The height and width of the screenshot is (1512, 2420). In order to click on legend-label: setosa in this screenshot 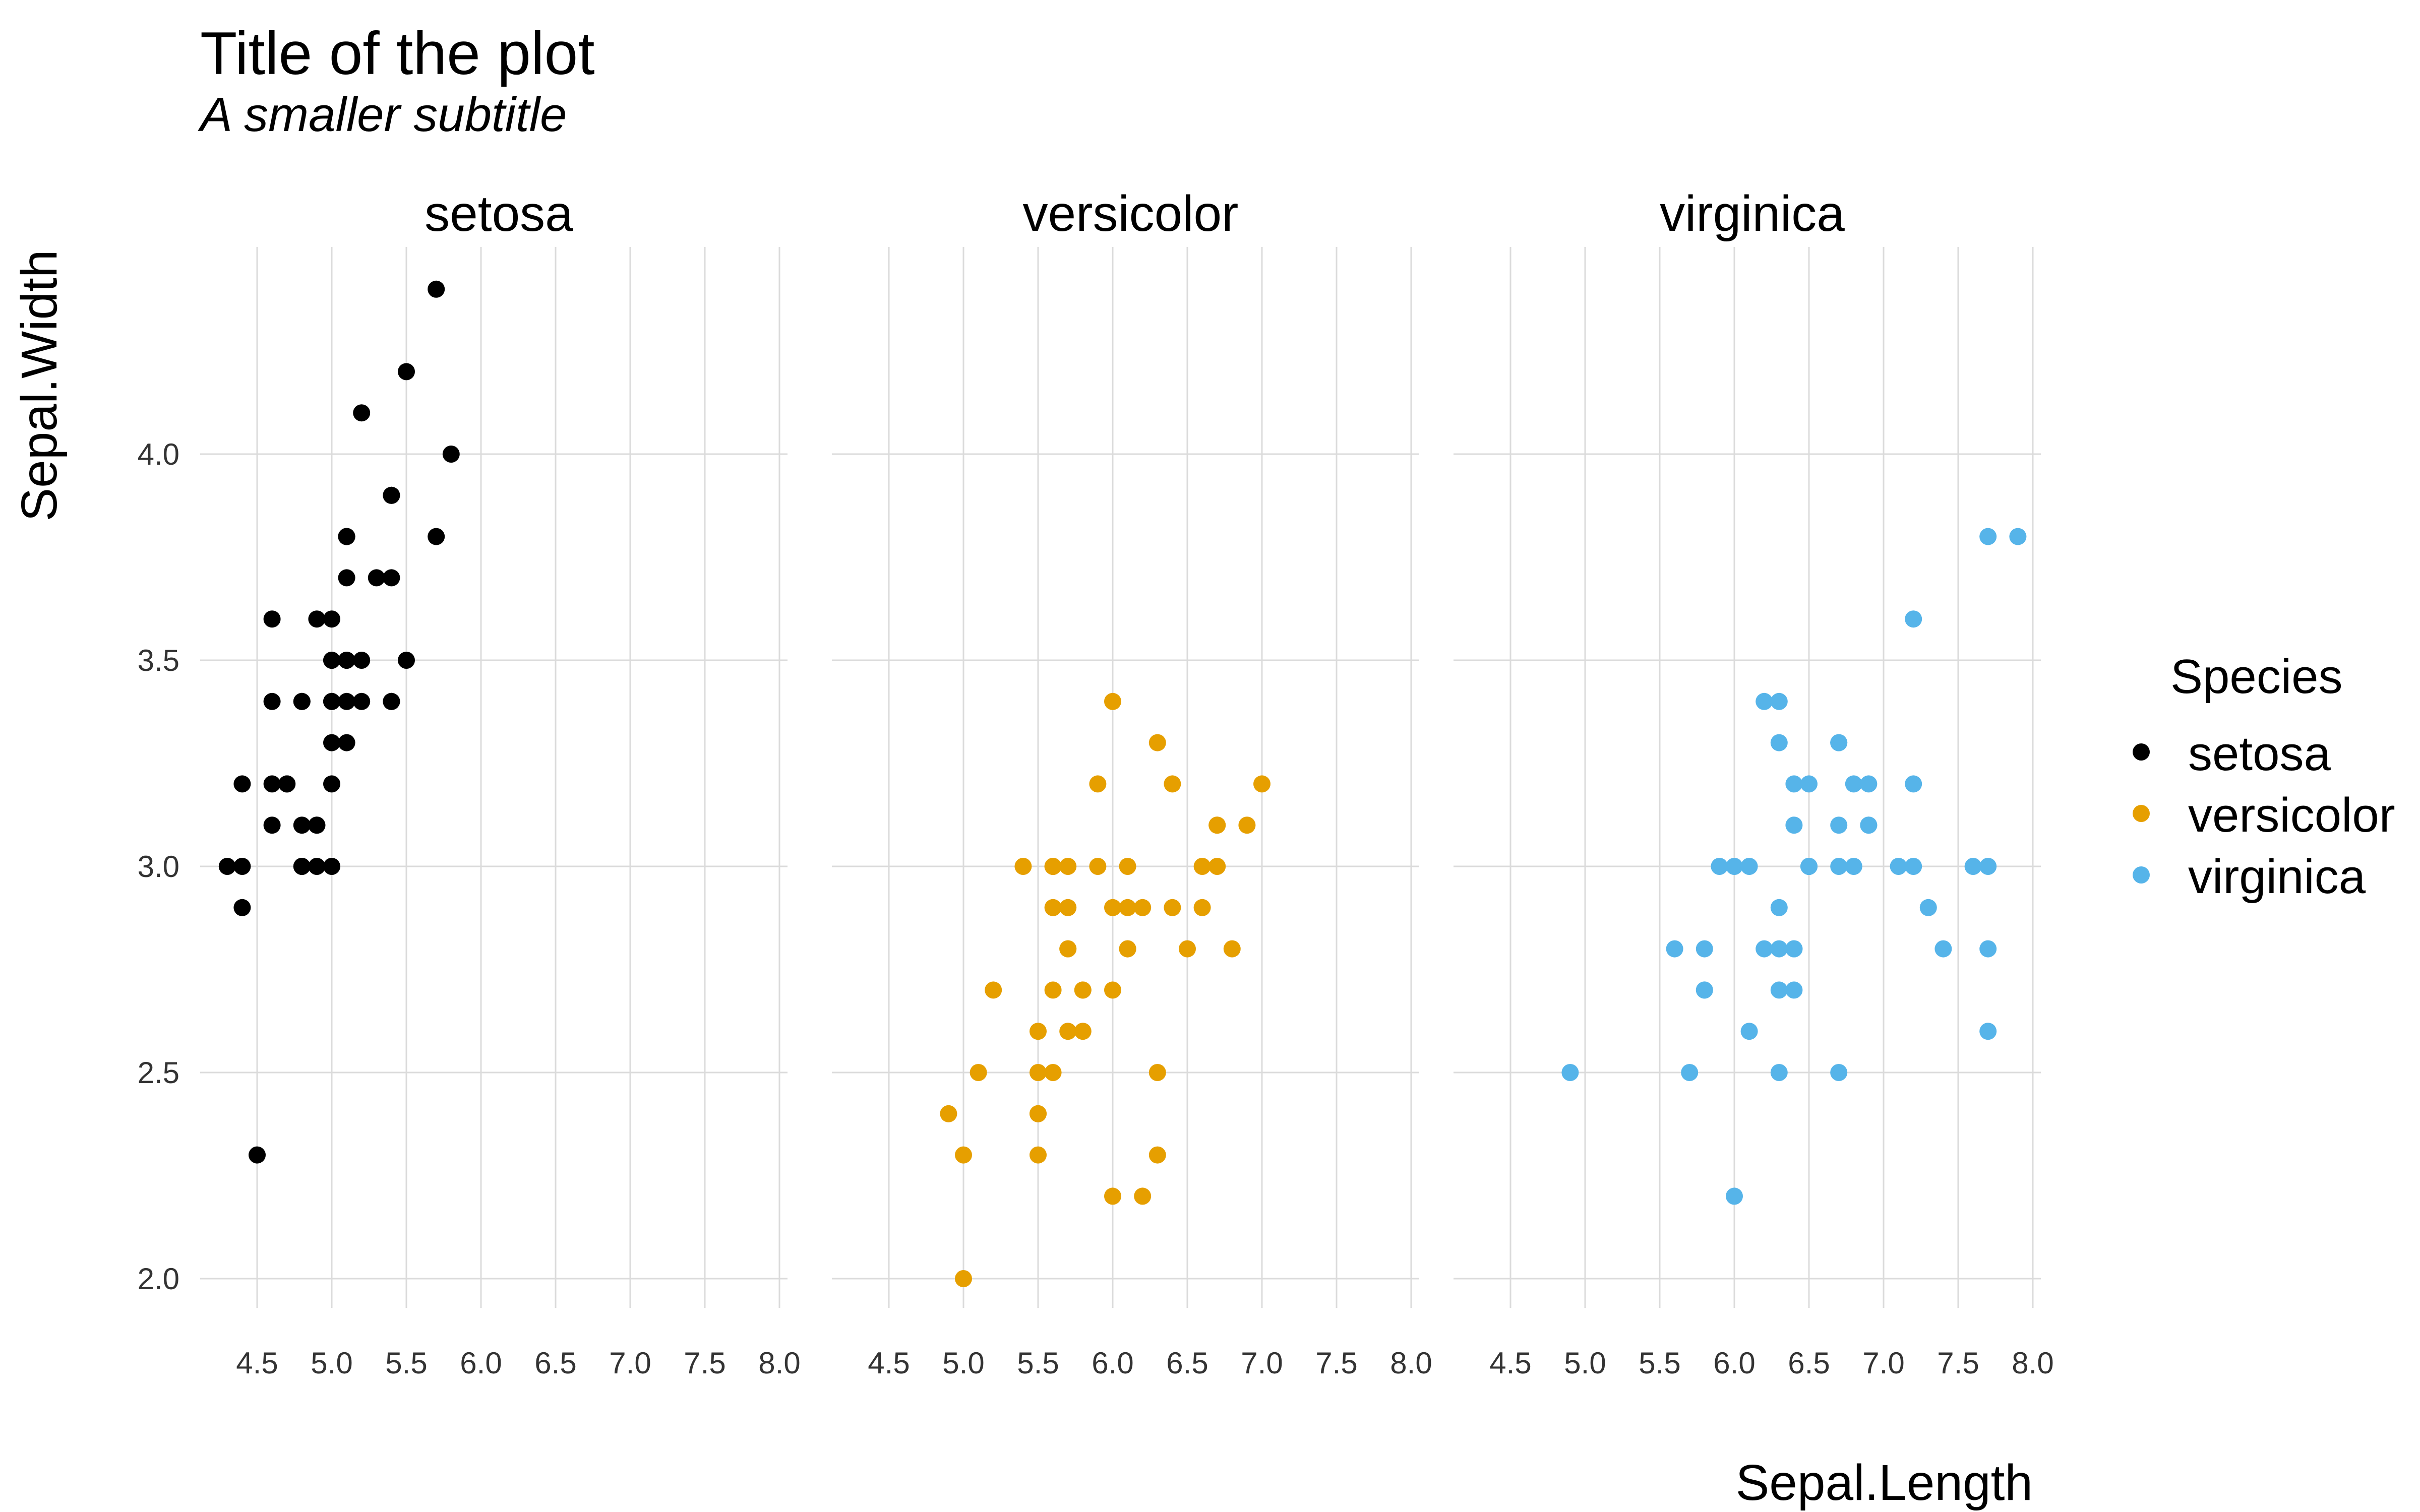, I will do `click(2259, 754)`.